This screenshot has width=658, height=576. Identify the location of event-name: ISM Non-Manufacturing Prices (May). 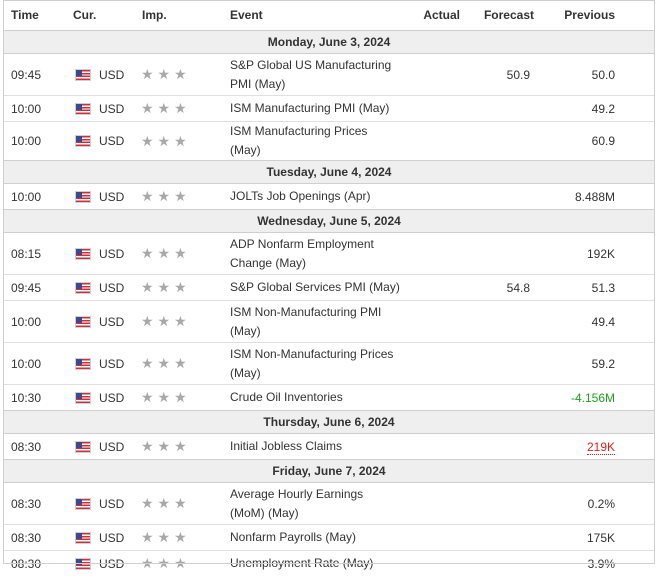
(317, 364).